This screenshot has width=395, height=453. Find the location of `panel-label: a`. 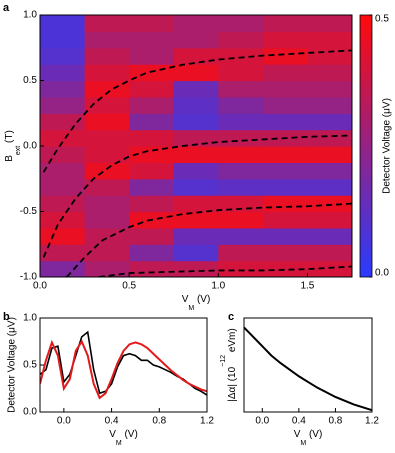

panel-label: a is located at coordinates (6, 8).